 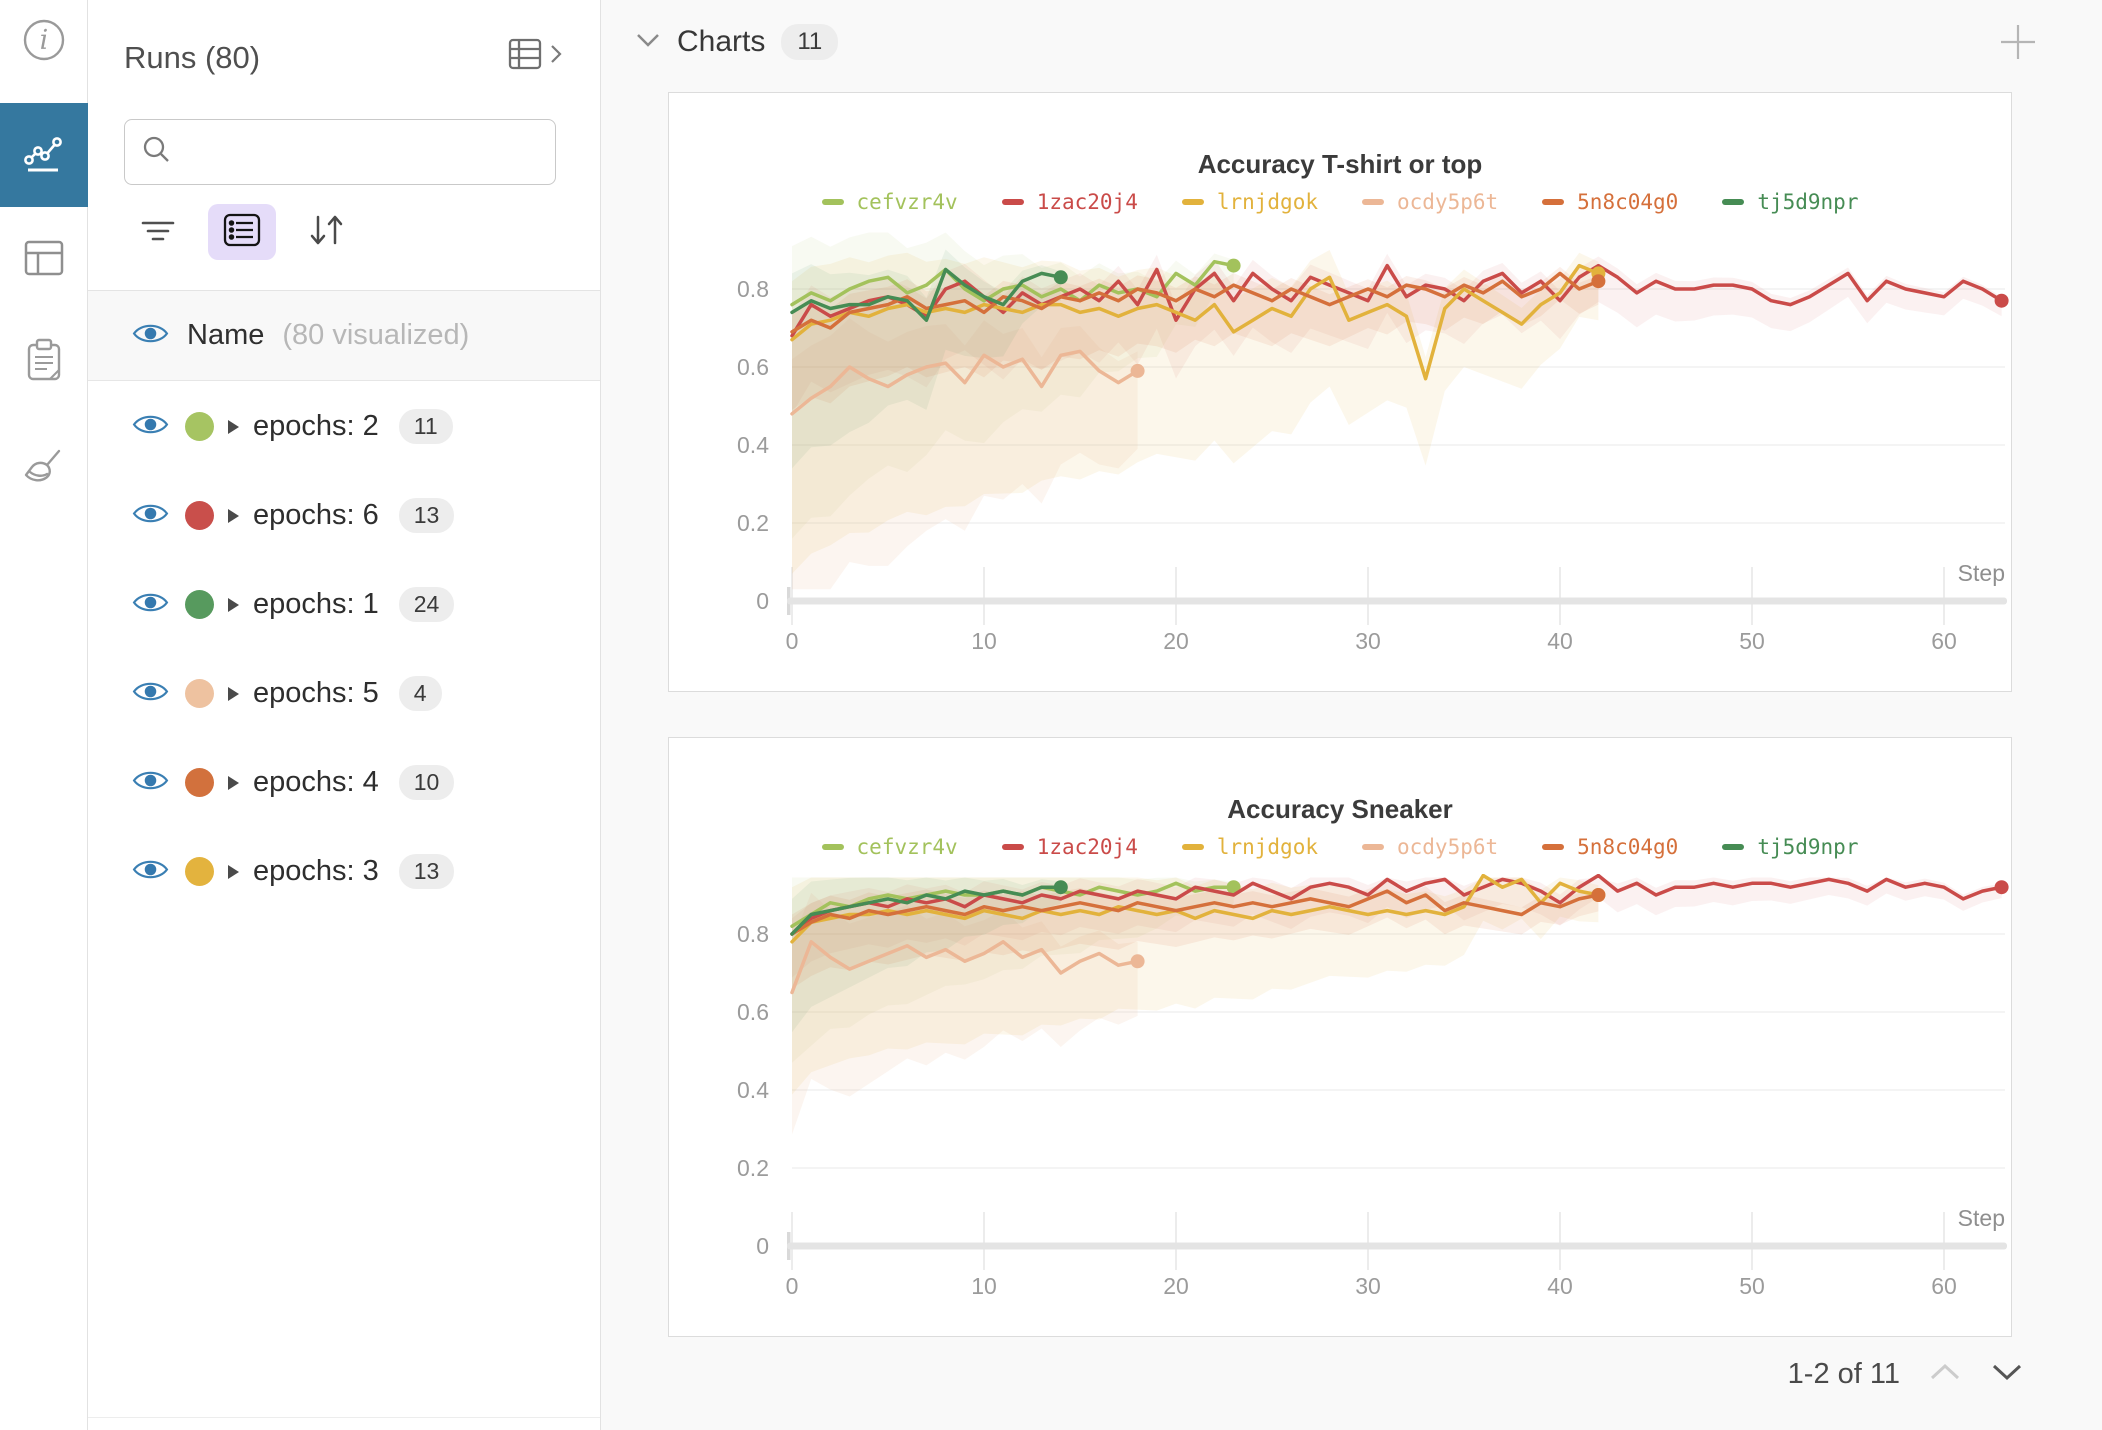 What do you see at coordinates (1945, 1374) in the screenshot?
I see `page-up-chevron` at bounding box center [1945, 1374].